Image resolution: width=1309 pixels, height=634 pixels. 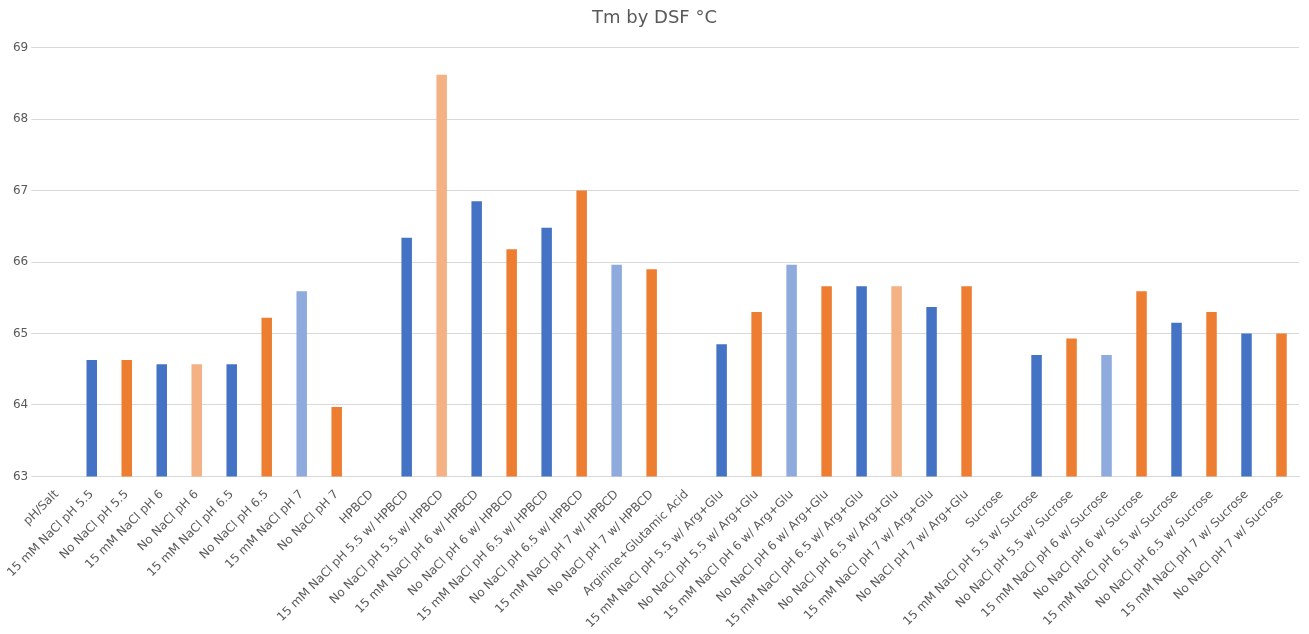 What do you see at coordinates (20, 189) in the screenshot?
I see `y-tick-label: 67` at bounding box center [20, 189].